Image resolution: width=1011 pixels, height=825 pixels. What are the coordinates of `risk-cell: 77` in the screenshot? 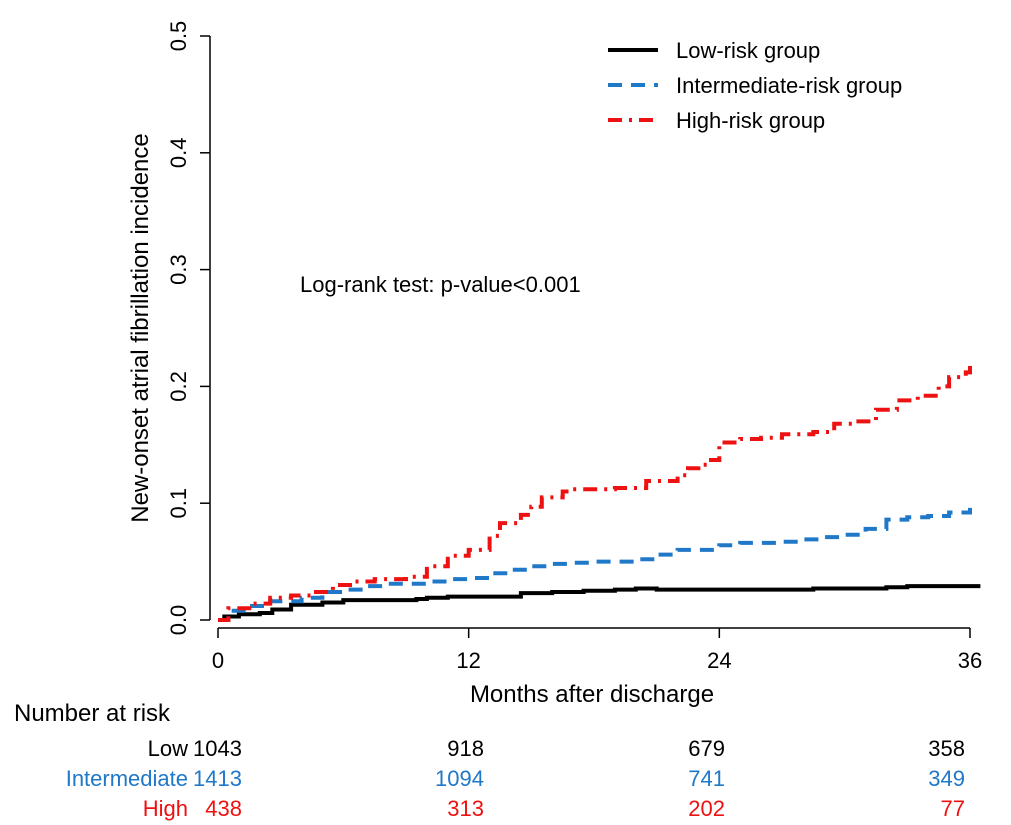 It's located at (953, 808).